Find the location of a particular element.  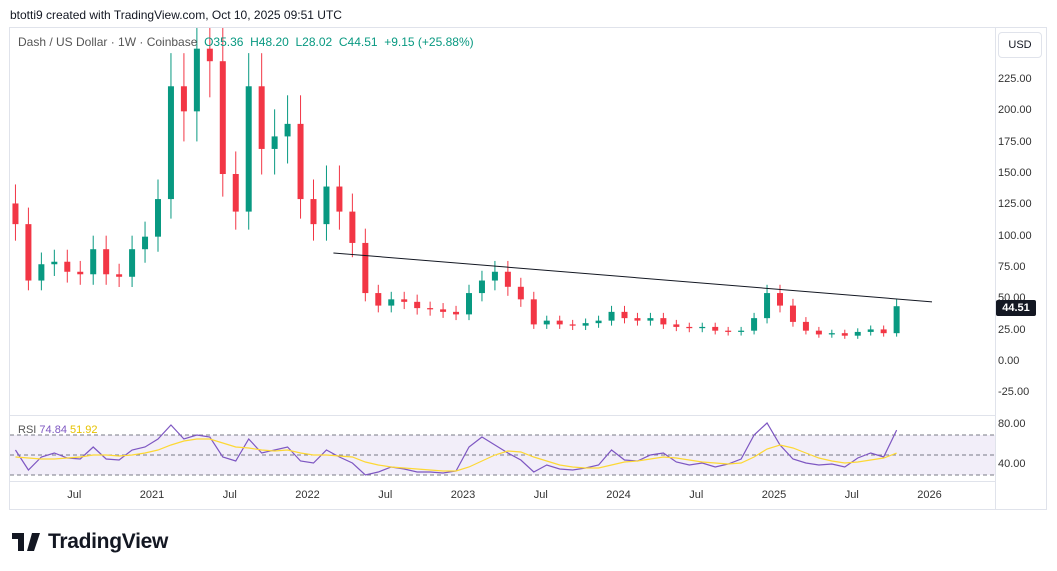

time-tick-label: 2022 is located at coordinates (307, 495).